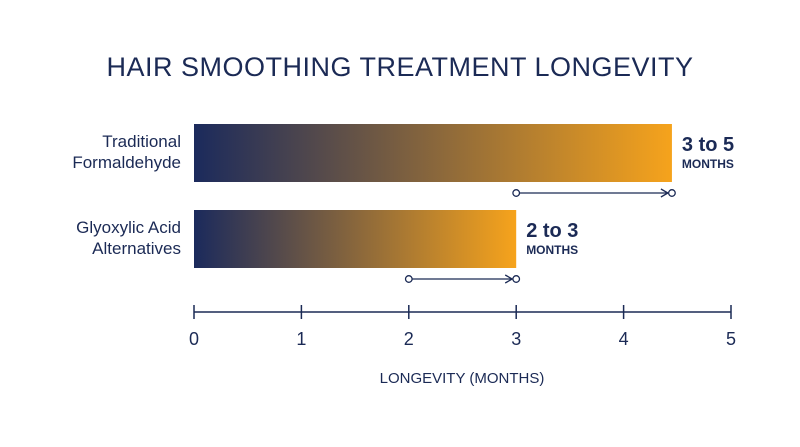 Image resolution: width=800 pixels, height=447 pixels. Describe the element at coordinates (399, 67) in the screenshot. I see `chart-title: HAIR SMOOTHING TREATMENT LONGEVITY` at that location.